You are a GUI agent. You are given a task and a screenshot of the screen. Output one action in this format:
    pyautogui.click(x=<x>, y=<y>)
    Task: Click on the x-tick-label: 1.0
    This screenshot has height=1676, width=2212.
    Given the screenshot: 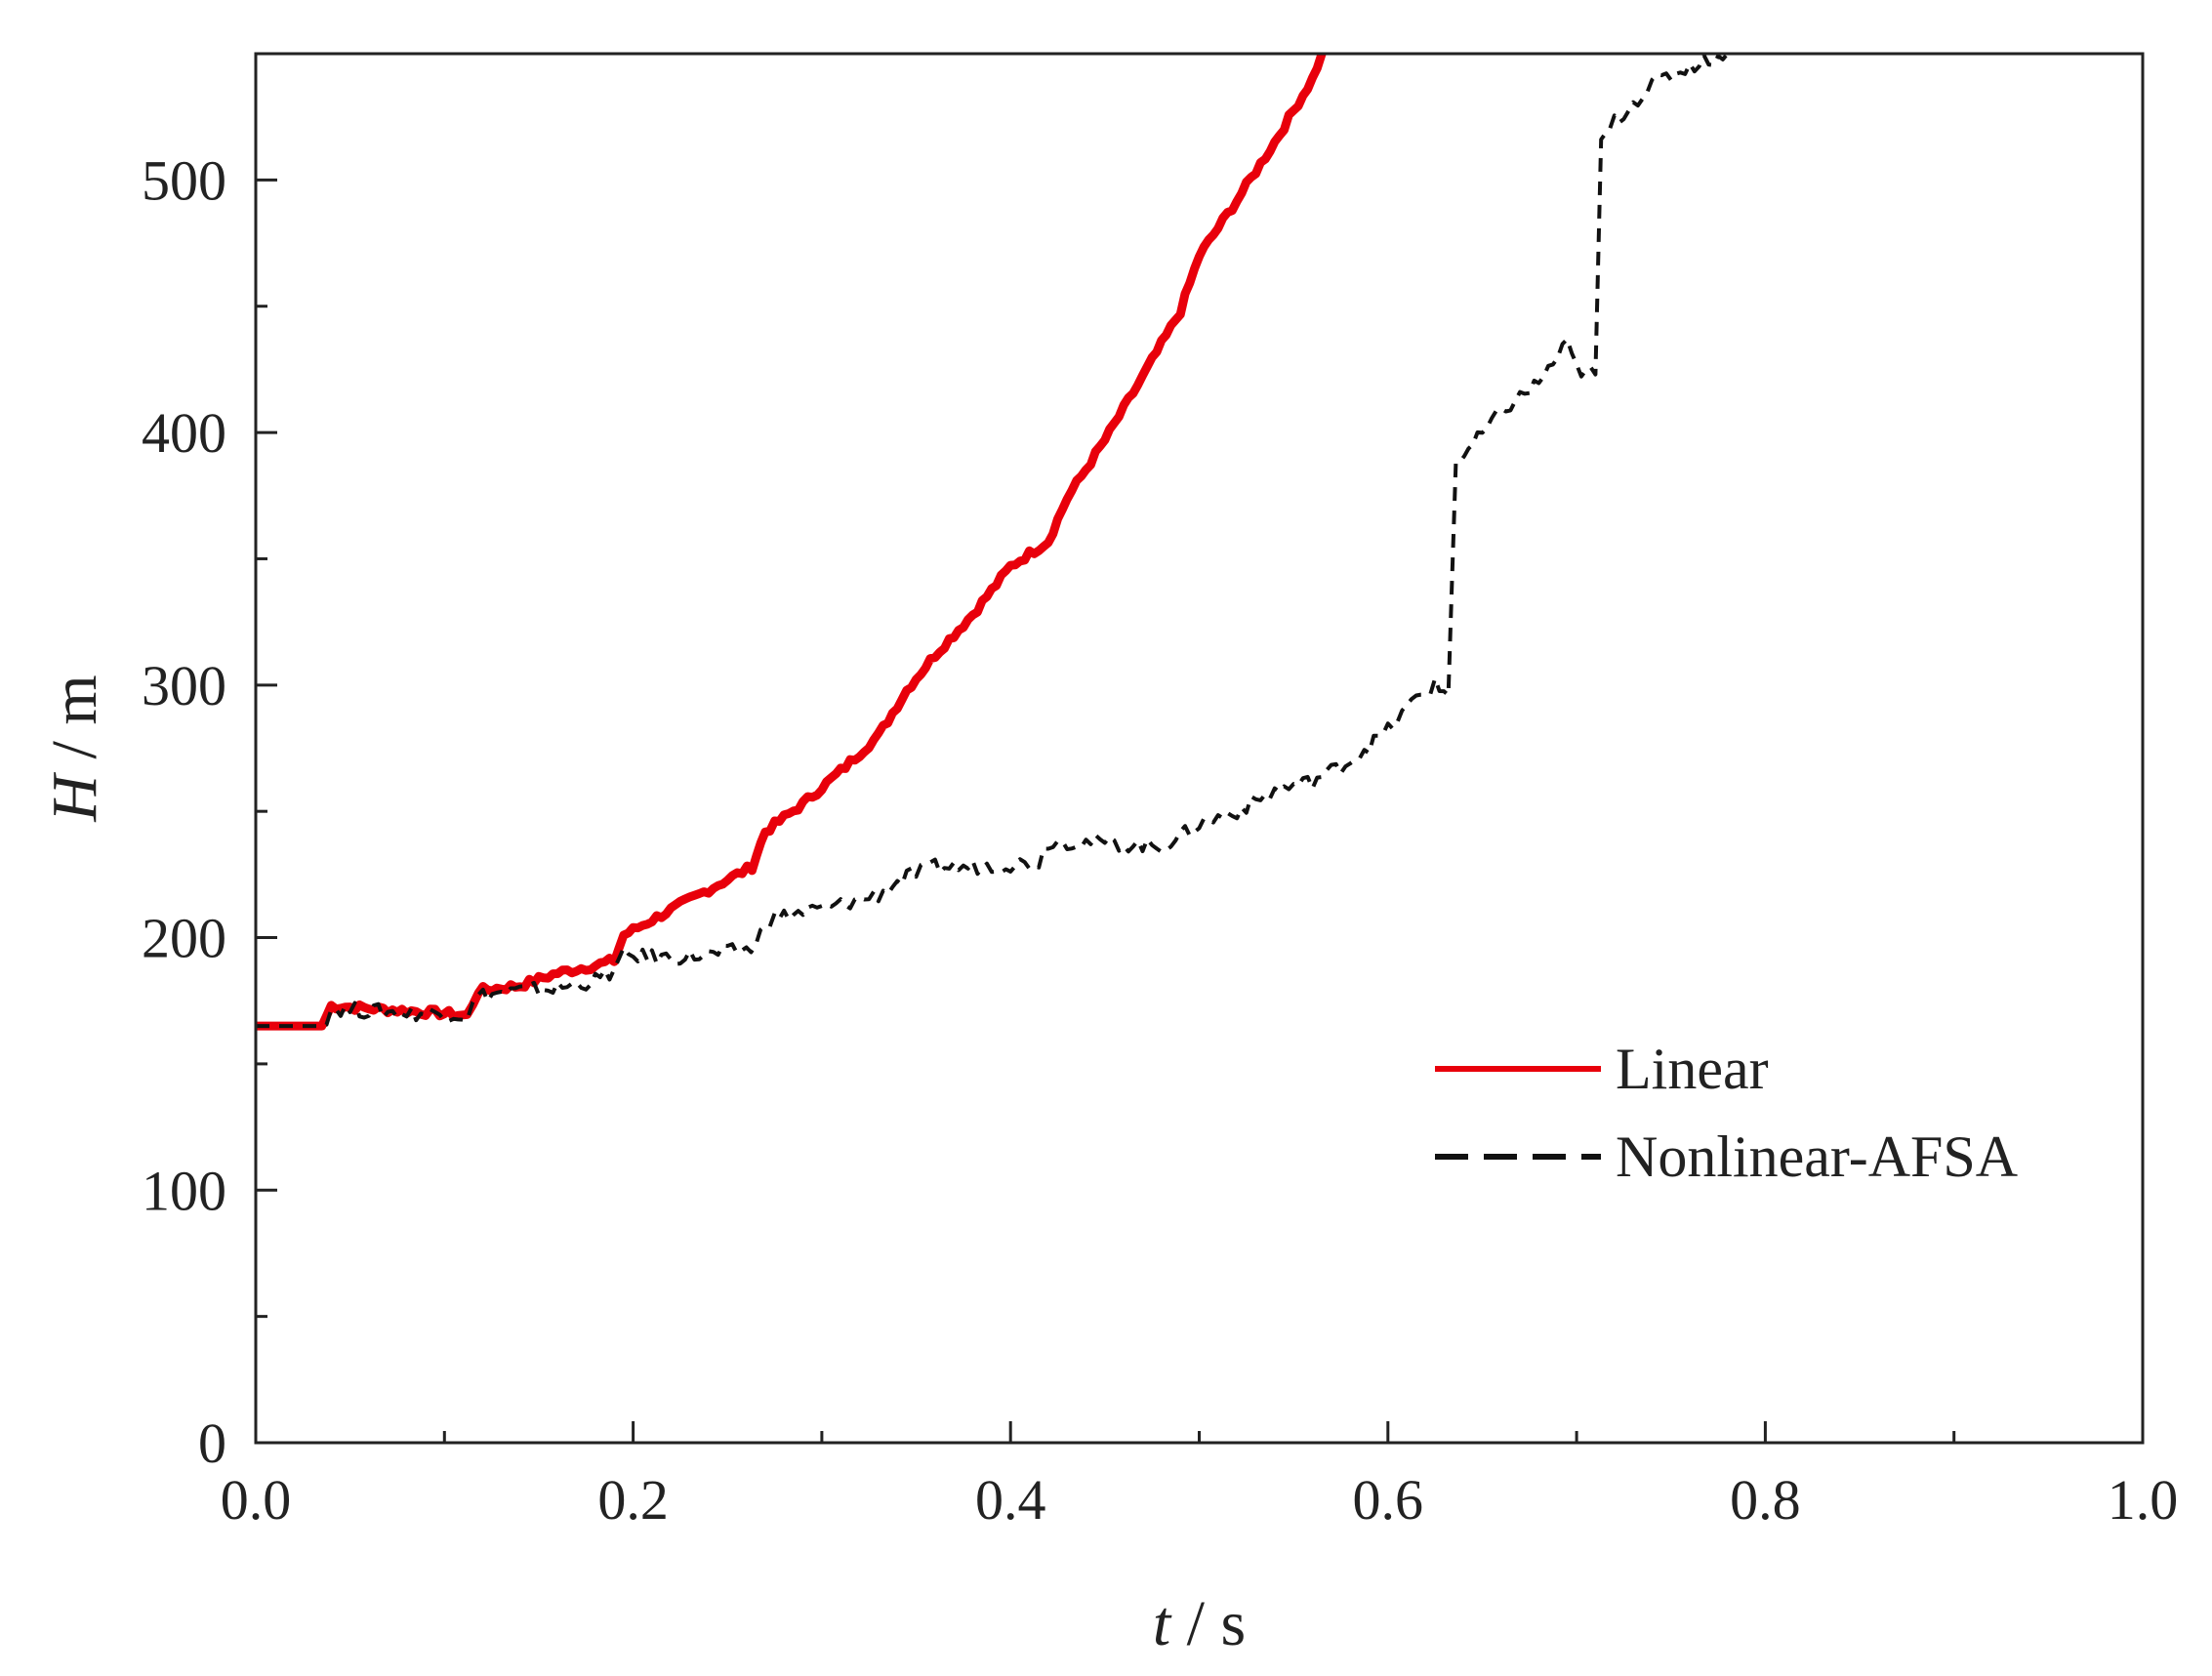 What is the action you would take?
    pyautogui.click(x=2143, y=1500)
    